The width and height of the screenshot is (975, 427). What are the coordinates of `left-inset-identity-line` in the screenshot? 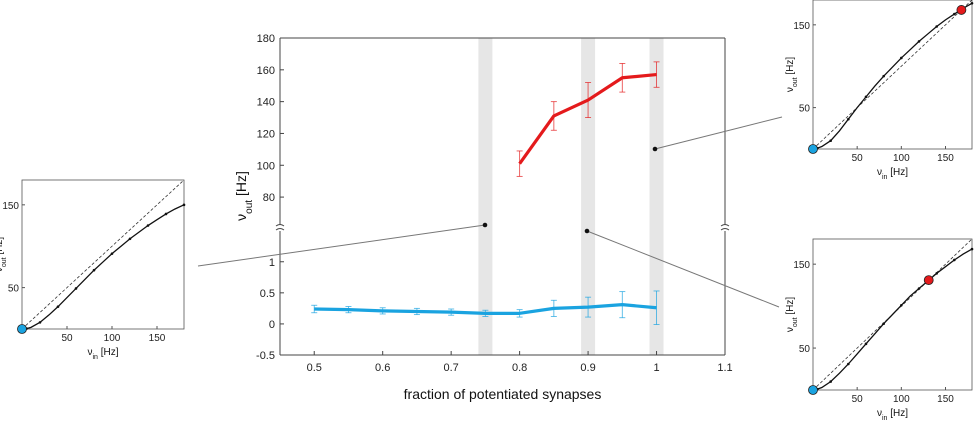 It's located at (103, 254).